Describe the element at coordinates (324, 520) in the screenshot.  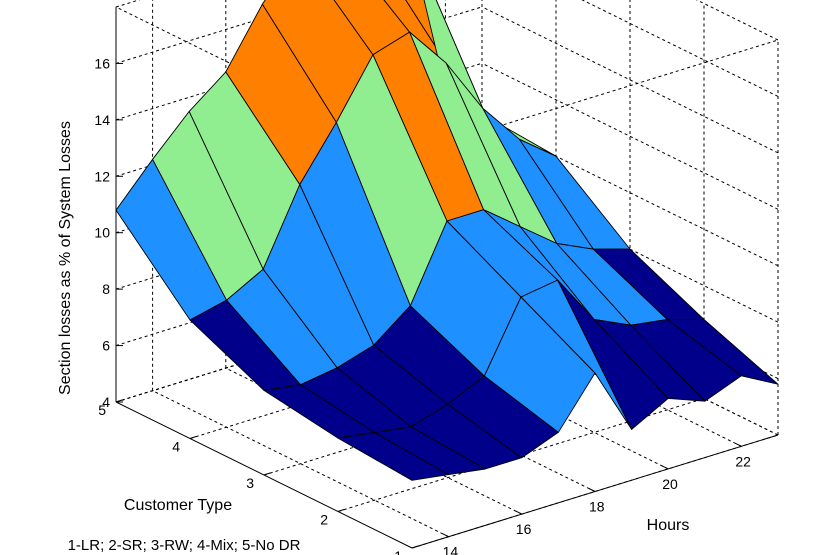
I see `y-tick-label: 2` at that location.